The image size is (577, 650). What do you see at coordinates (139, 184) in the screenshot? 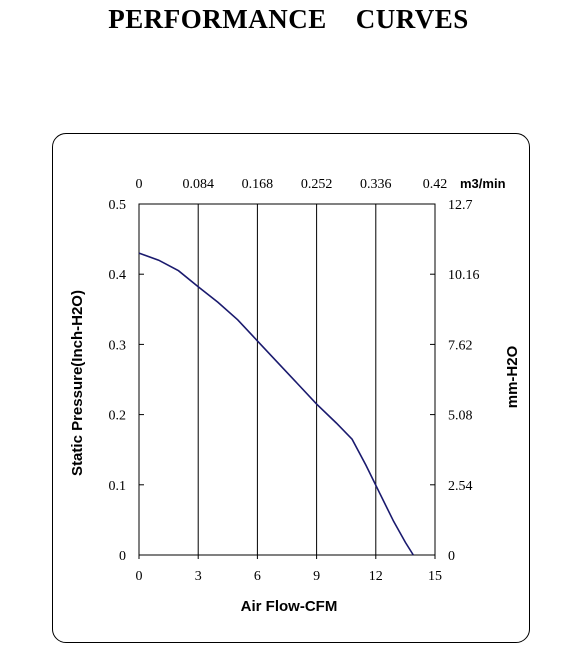
I see `x2-tick-label: 0` at bounding box center [139, 184].